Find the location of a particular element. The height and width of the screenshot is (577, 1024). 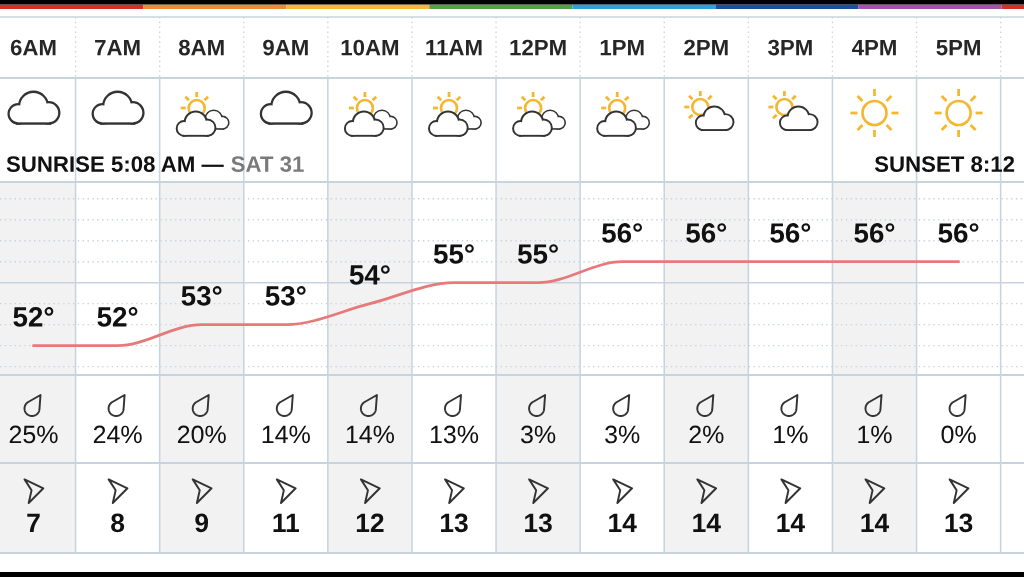

data-label: 12 is located at coordinates (370, 522).